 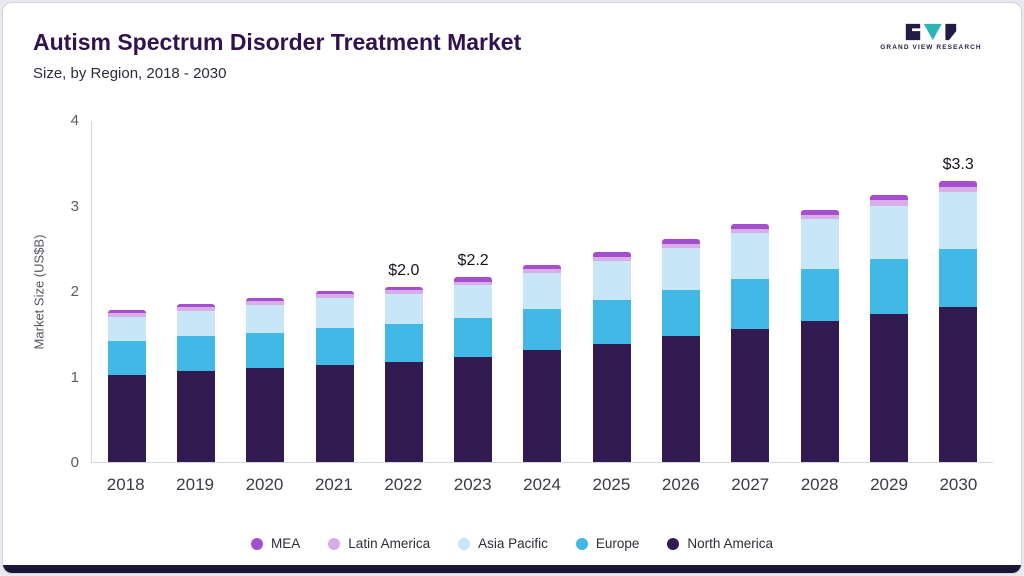 What do you see at coordinates (275, 543) in the screenshot?
I see `legend-item-mea: MEA` at bounding box center [275, 543].